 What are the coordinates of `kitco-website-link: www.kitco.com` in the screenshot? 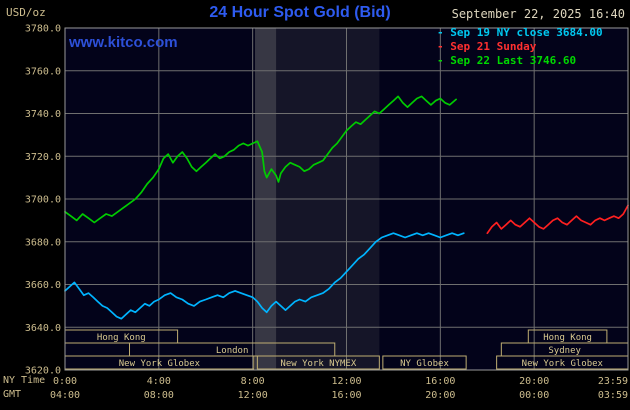 It's located at (123, 42).